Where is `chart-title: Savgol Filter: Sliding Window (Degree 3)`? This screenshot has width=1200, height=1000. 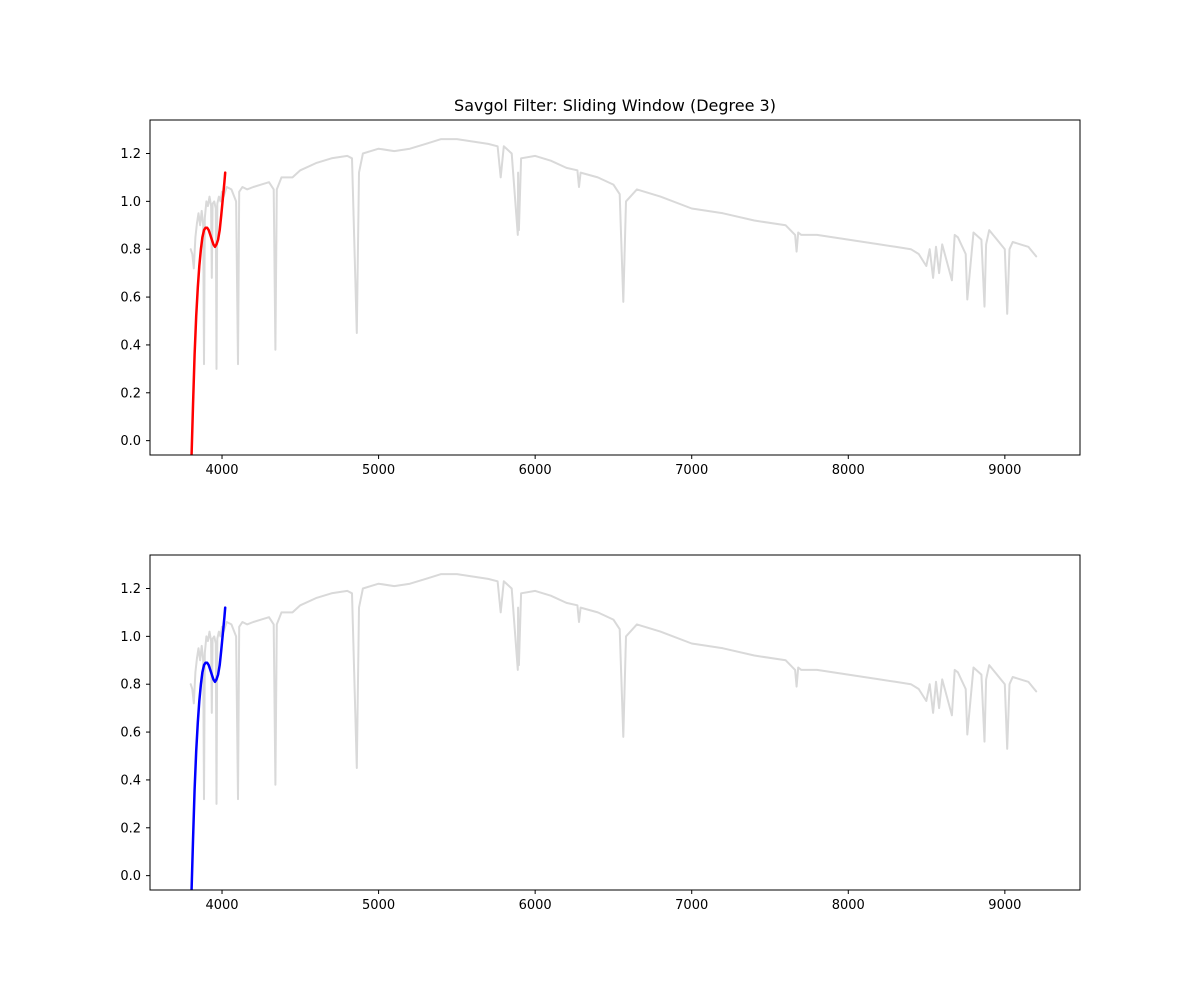 chart-title: Savgol Filter: Sliding Window (Degree 3) is located at coordinates (615, 105).